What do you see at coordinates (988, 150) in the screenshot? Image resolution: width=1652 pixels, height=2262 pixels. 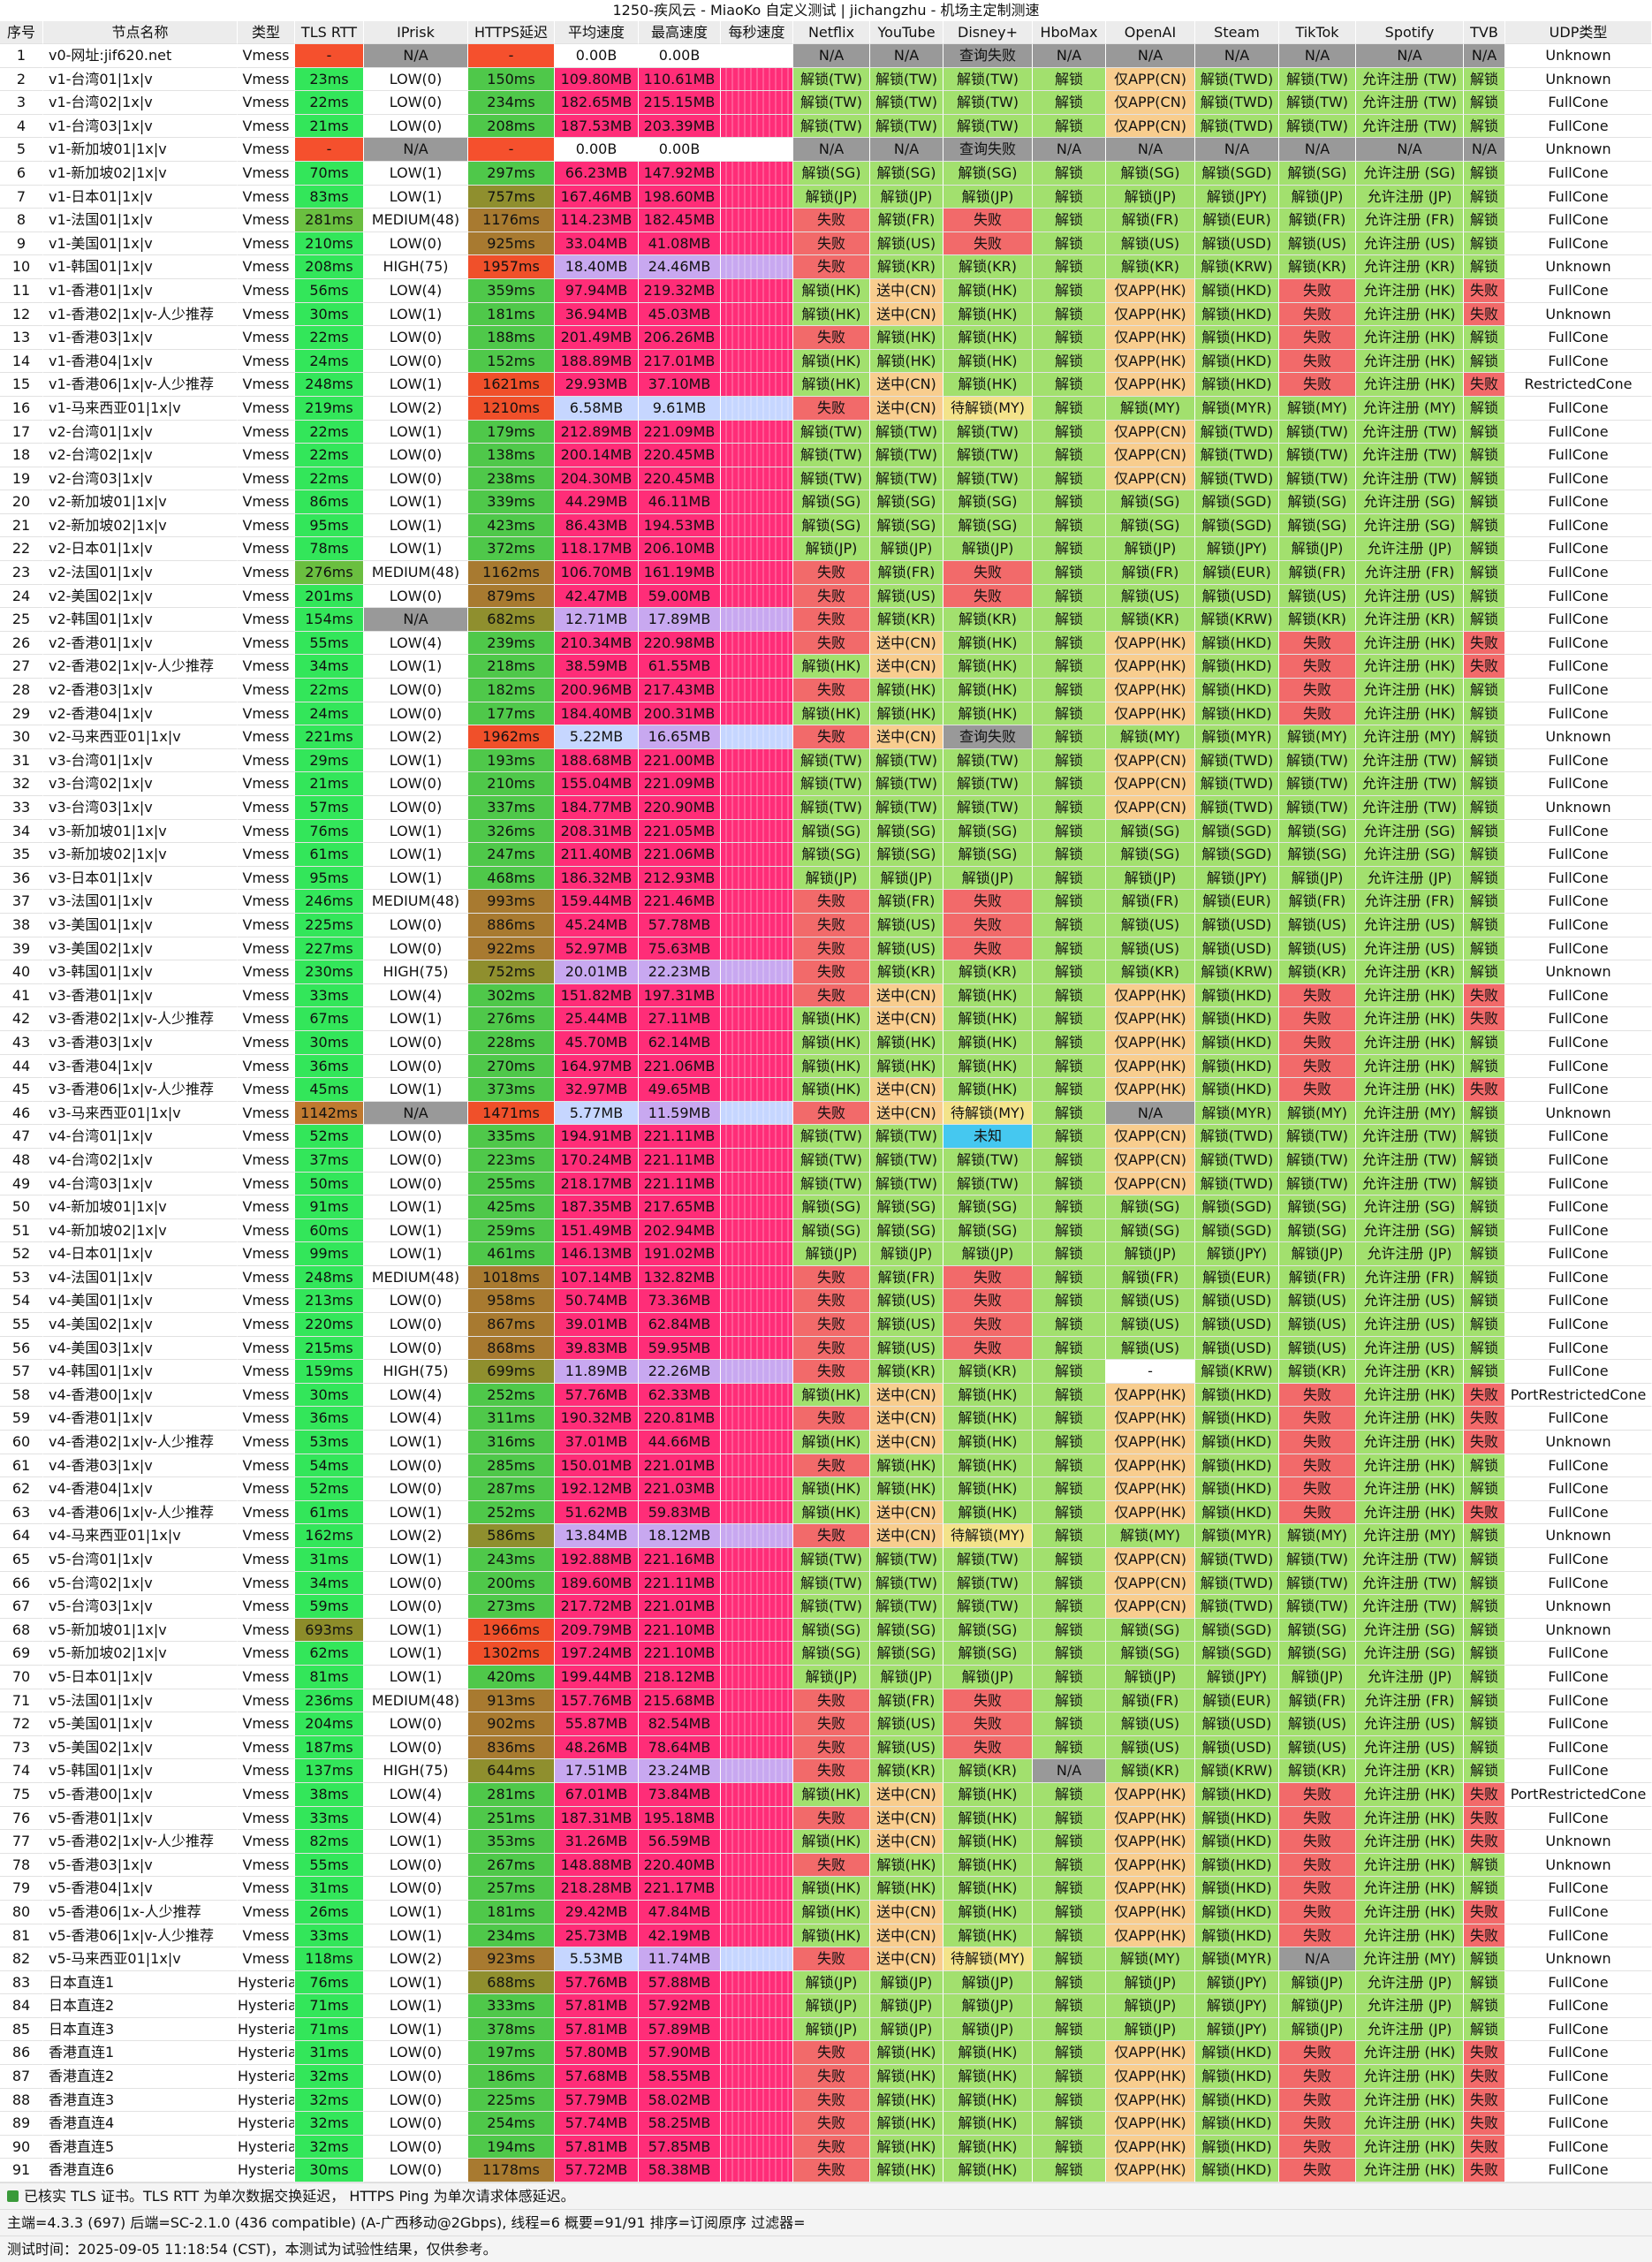 I see `table-cell: 查询失败` at bounding box center [988, 150].